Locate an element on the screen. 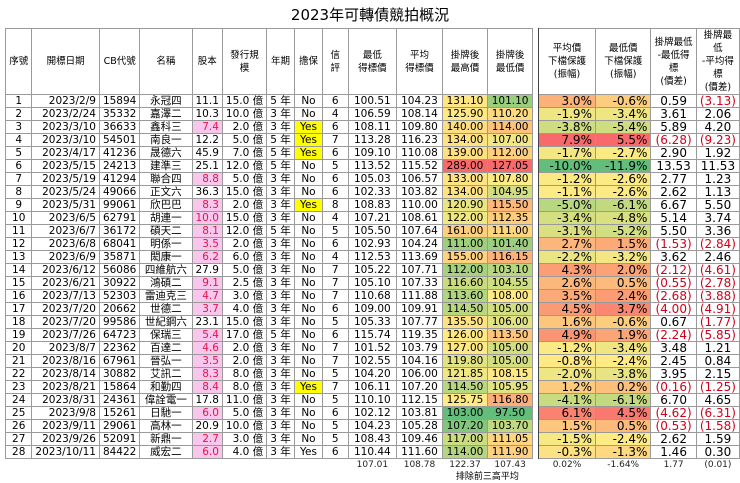 The width and height of the screenshot is (740, 483). summary-value: 0.02% is located at coordinates (567, 465).